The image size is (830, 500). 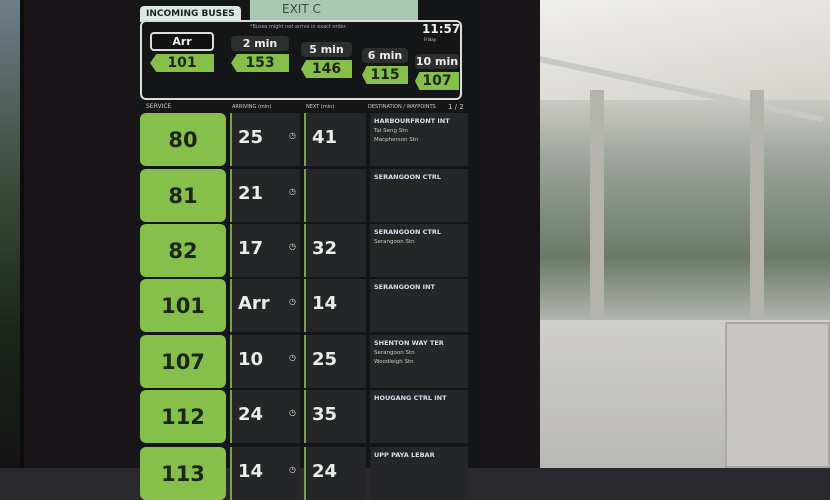 What do you see at coordinates (325, 359) in the screenshot?
I see `next-time: 25` at bounding box center [325, 359].